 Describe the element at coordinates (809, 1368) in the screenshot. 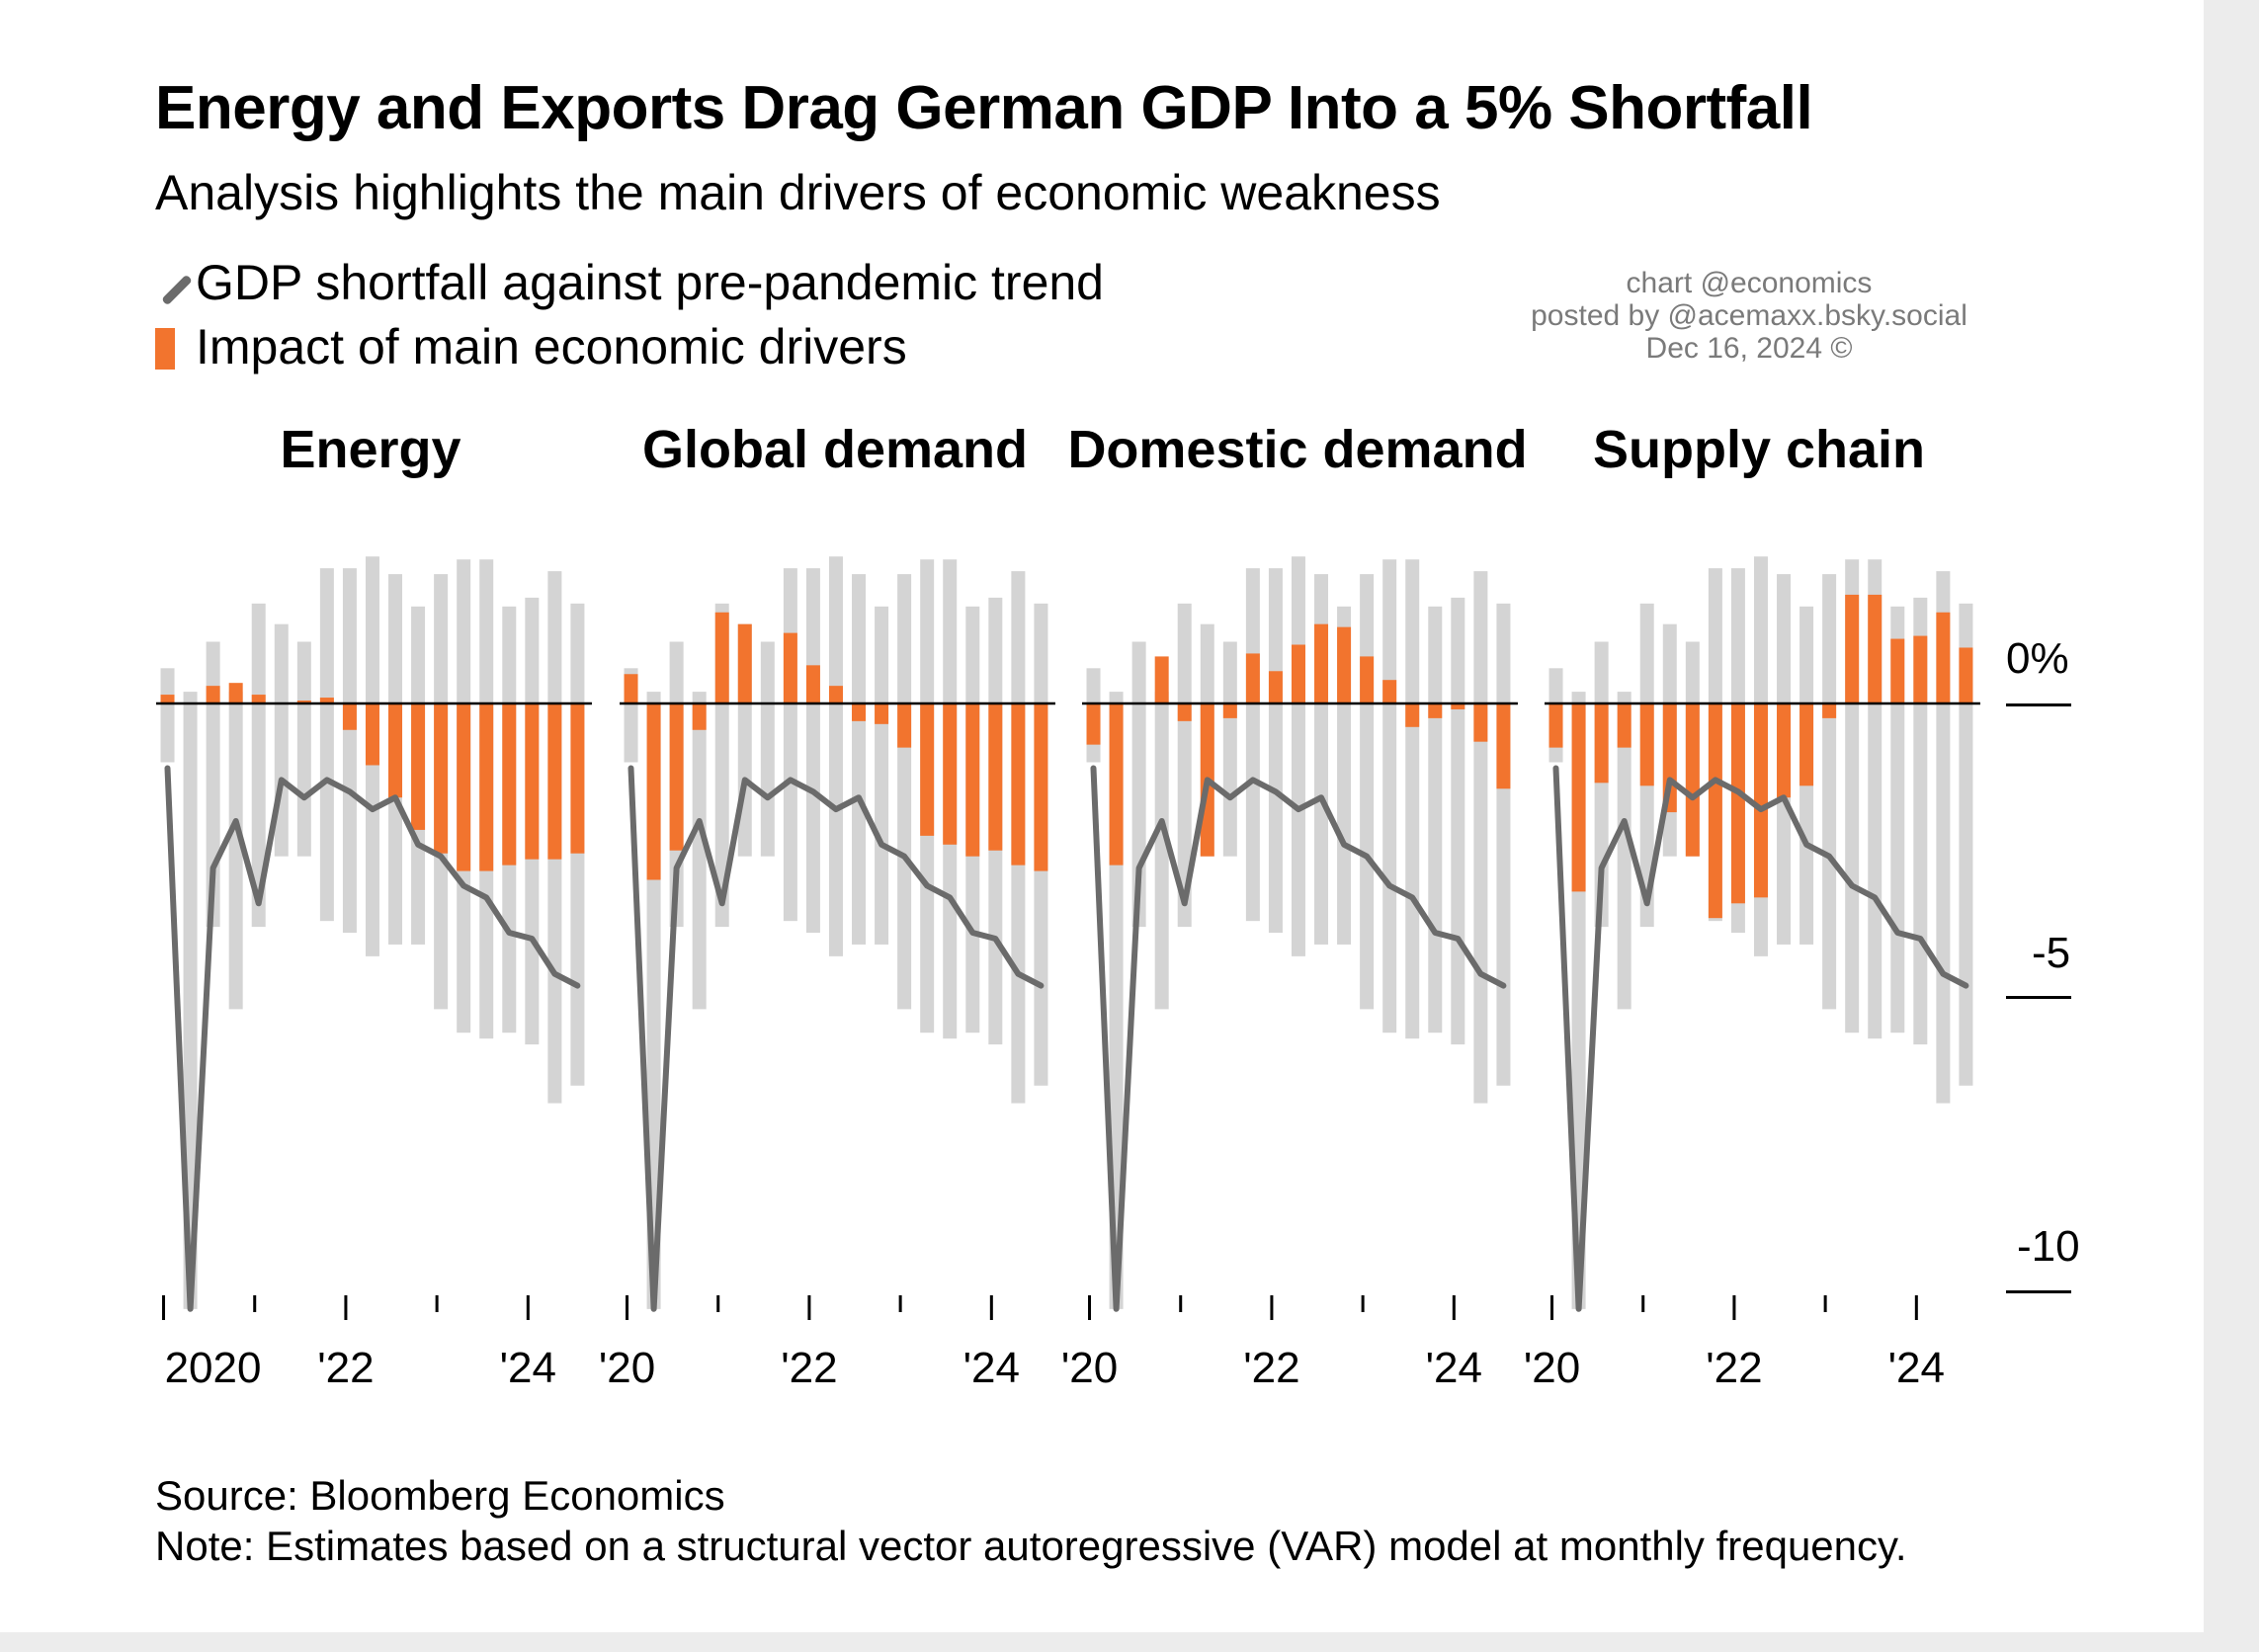

I see `x-tick-label-global-demand-2: '22` at that location.